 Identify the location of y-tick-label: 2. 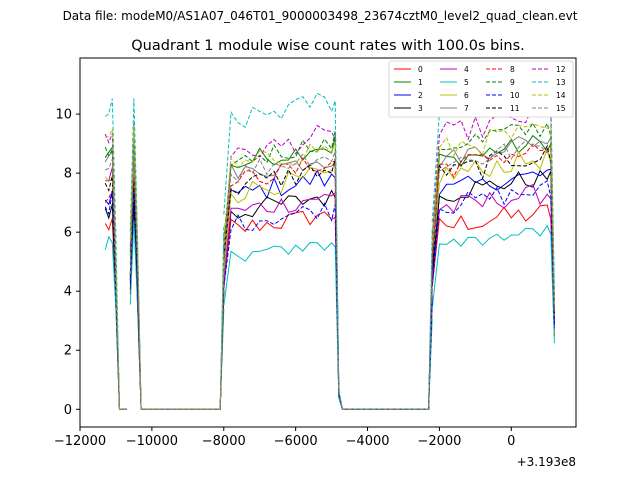
(68, 351).